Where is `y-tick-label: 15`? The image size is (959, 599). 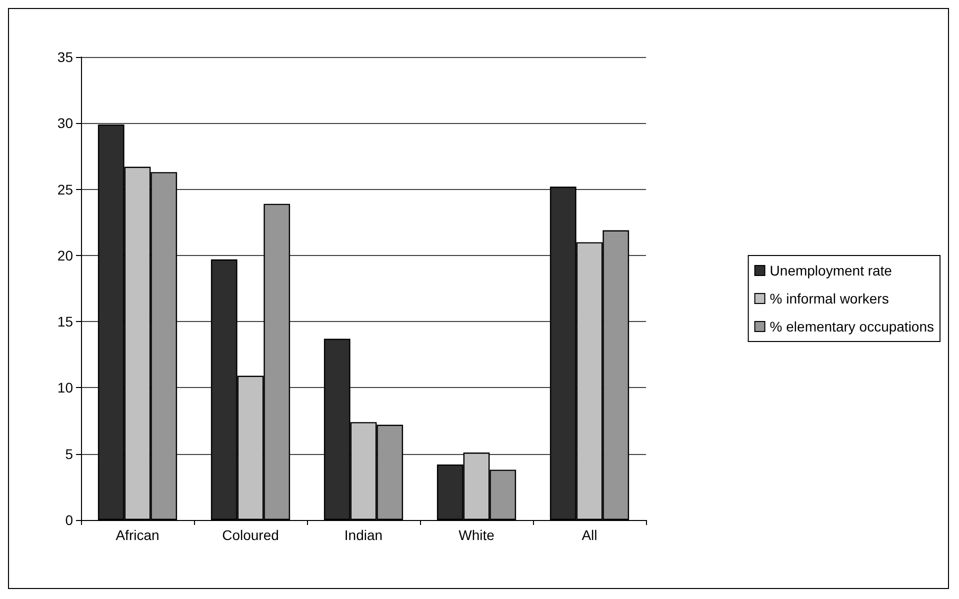
y-tick-label: 15 is located at coordinates (65, 322).